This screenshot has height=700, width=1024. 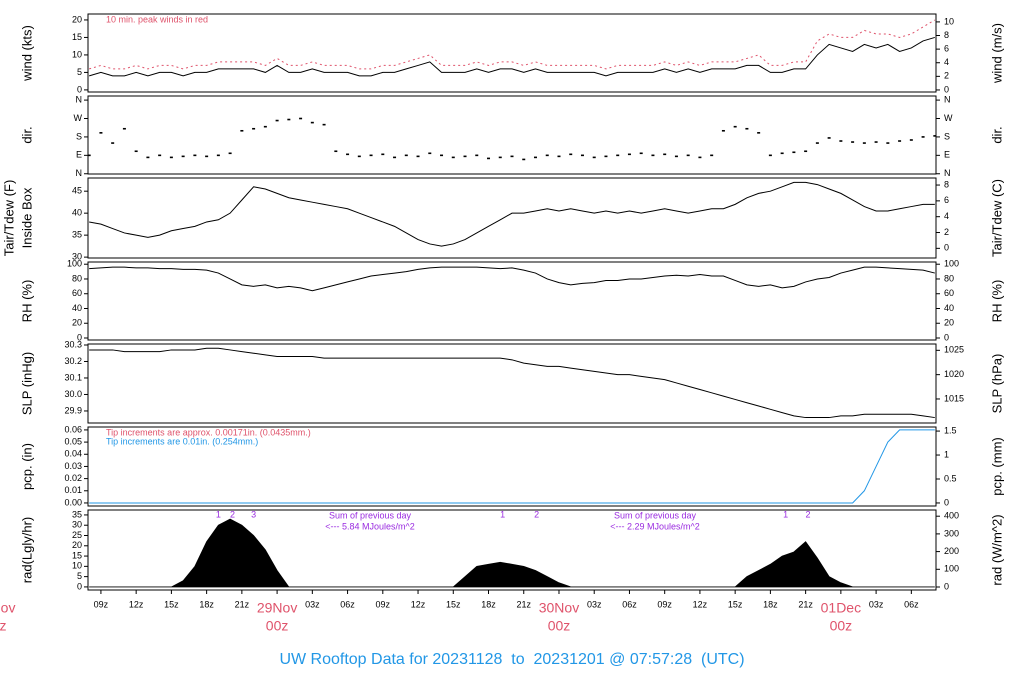 I want to click on y-tick-label: E, so click(x=79, y=155).